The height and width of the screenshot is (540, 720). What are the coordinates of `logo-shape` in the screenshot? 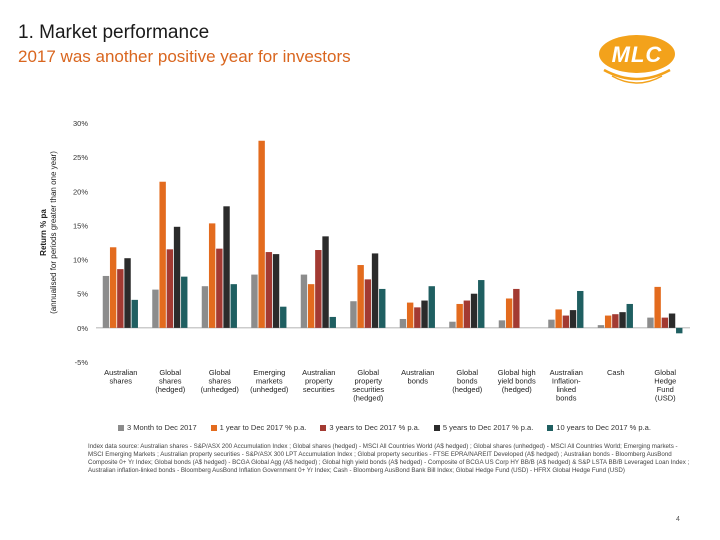 It's located at (637, 59).